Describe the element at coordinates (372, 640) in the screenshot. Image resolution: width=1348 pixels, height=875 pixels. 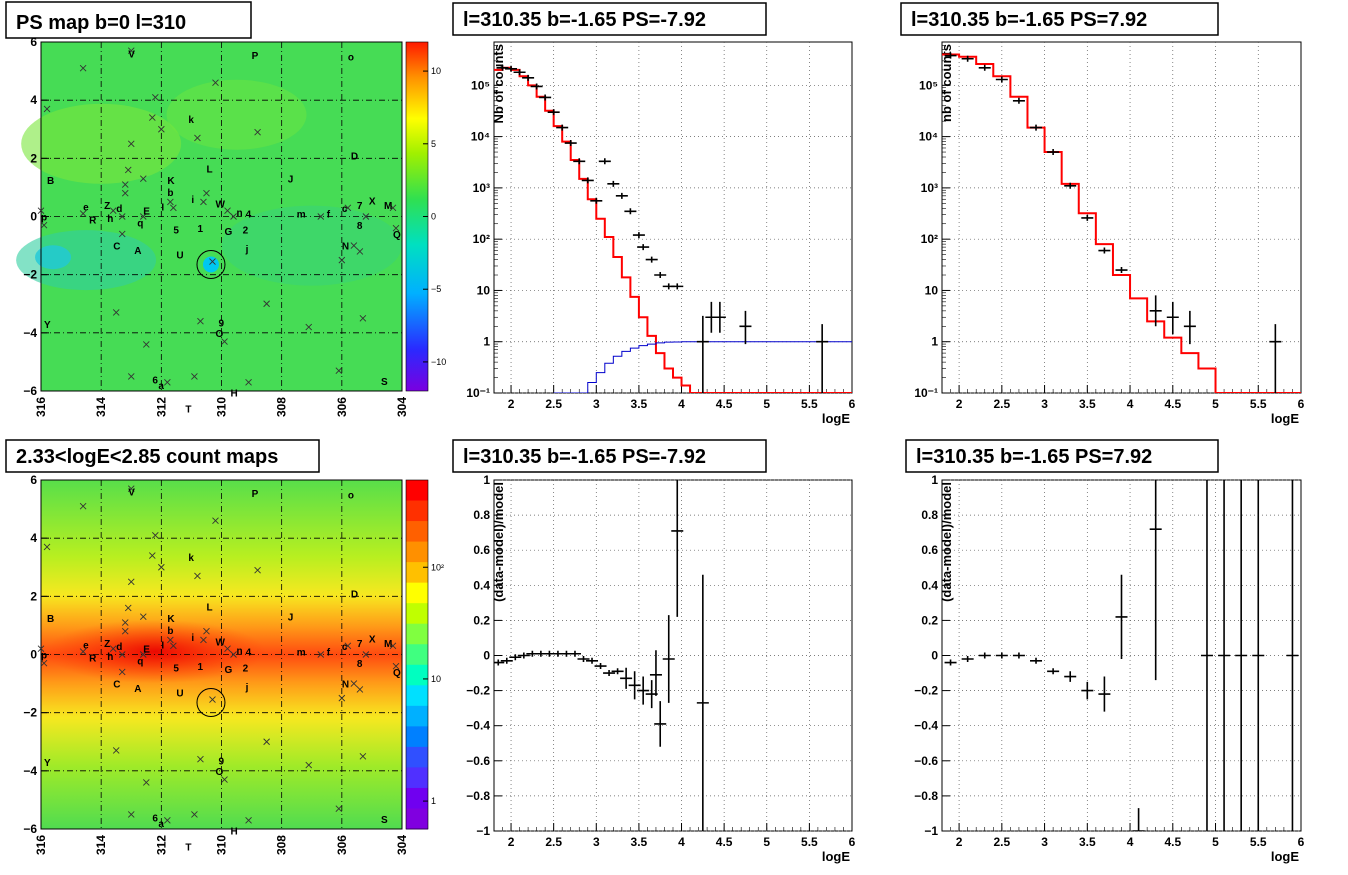
I see `source-label: X` at that location.